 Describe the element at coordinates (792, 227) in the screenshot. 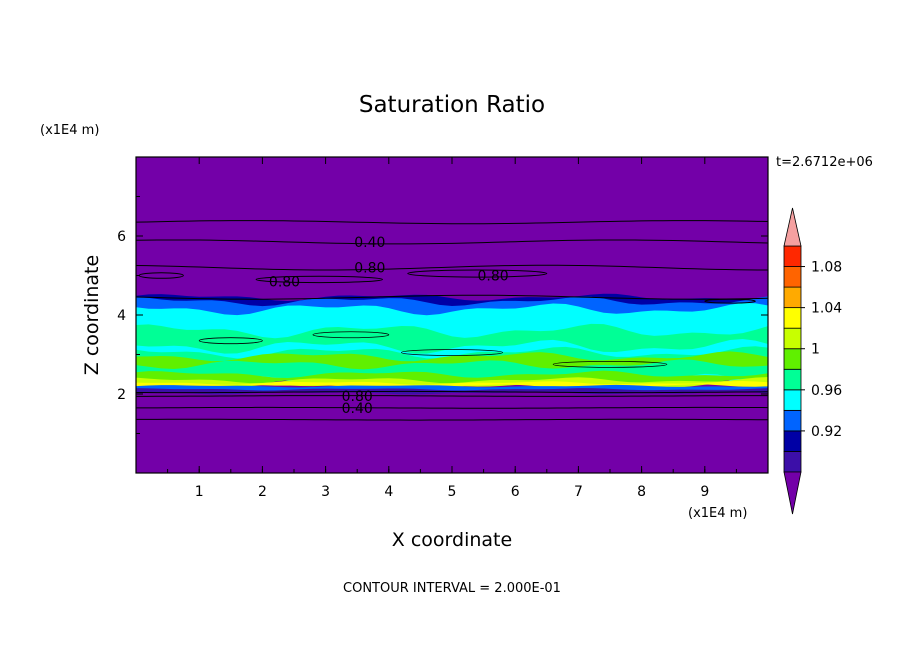

I see `colorbar-top-arrow` at that location.